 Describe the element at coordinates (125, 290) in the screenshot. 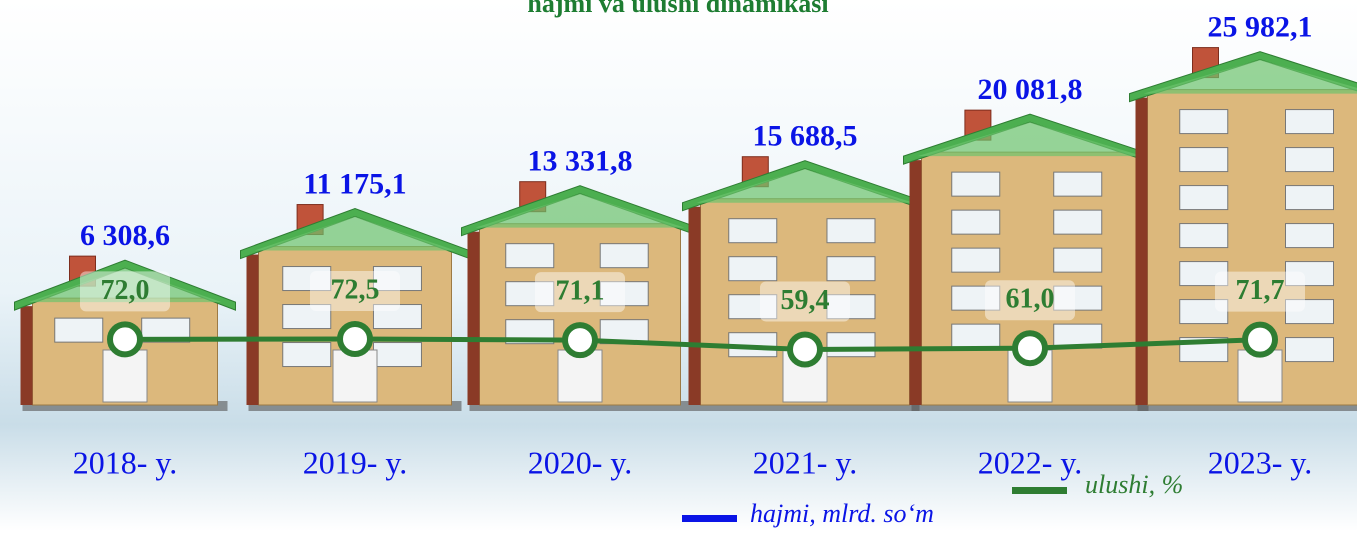

I see `line-value-label: 72,0` at that location.